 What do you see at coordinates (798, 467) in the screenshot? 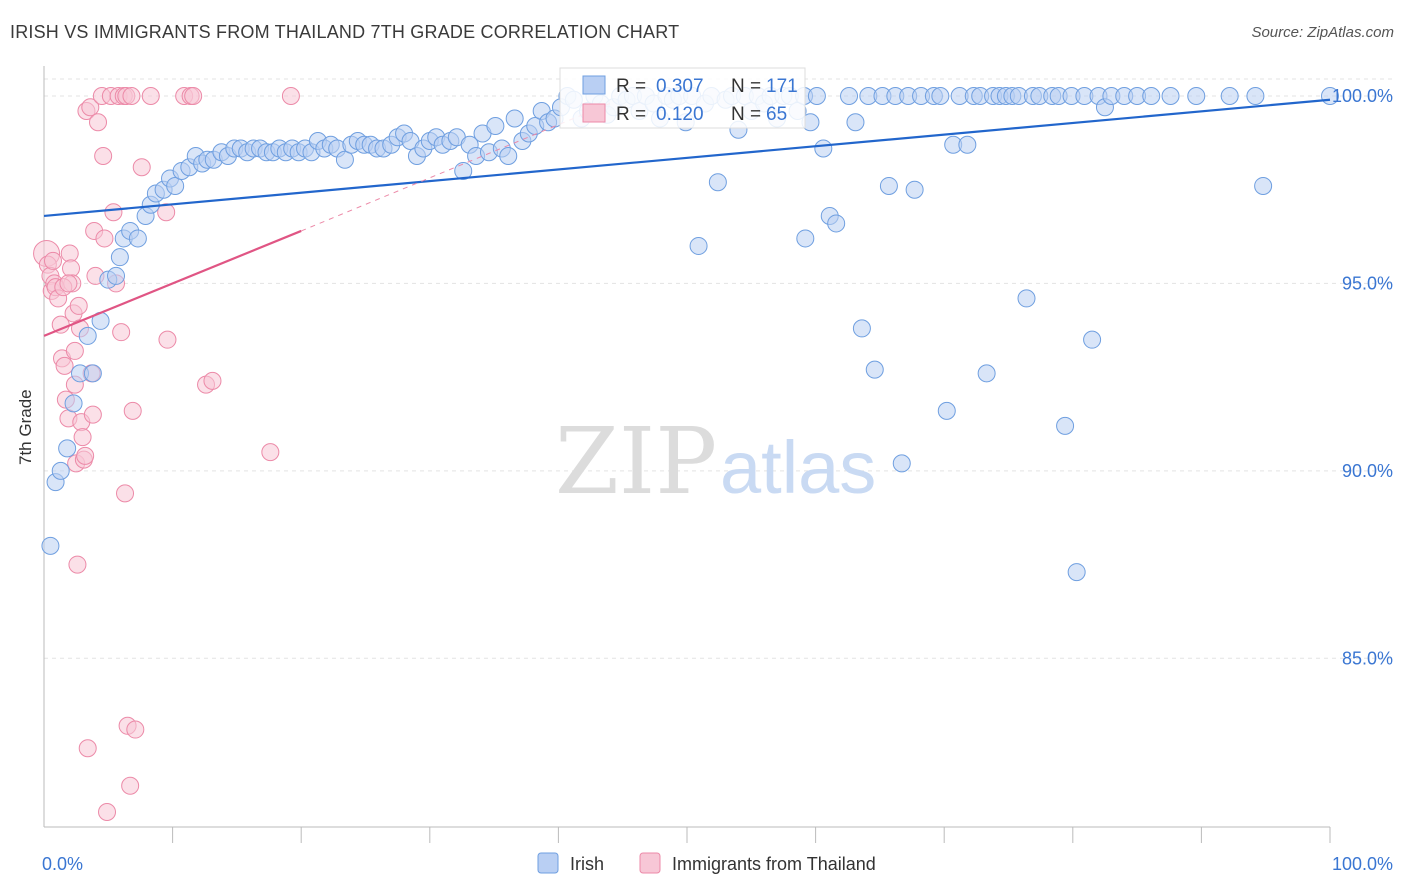
I see `watermark-atlas: atlas` at bounding box center [798, 467].